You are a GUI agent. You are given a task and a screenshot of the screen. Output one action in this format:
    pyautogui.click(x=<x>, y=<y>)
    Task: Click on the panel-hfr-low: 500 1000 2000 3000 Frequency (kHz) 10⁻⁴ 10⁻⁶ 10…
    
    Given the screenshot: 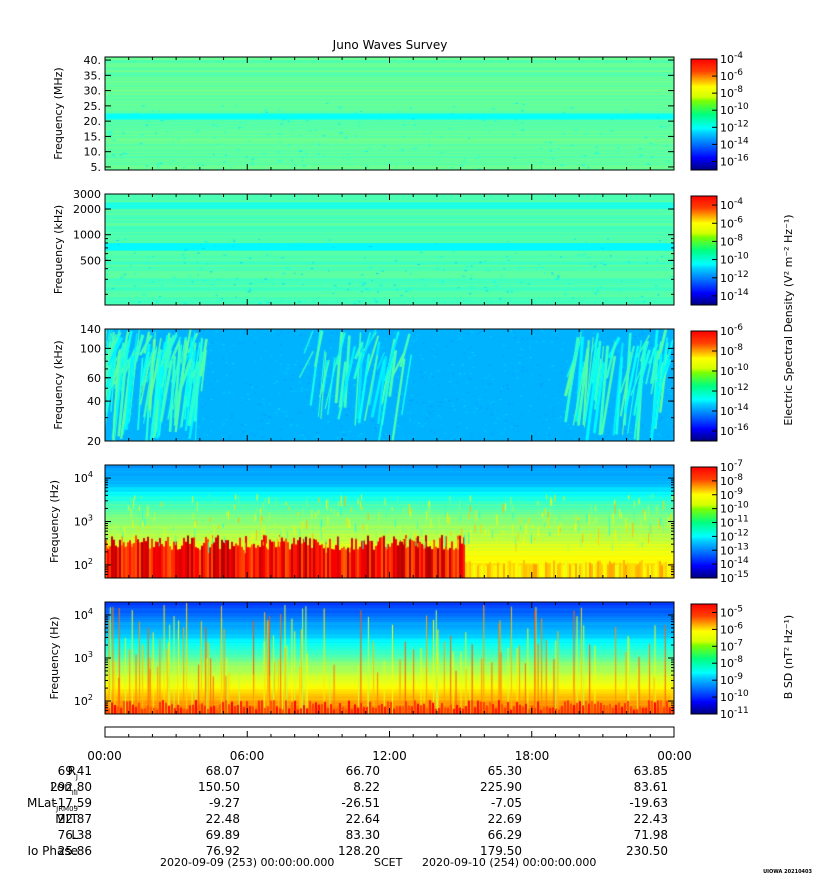 What is the action you would take?
    pyautogui.click(x=400, y=247)
    